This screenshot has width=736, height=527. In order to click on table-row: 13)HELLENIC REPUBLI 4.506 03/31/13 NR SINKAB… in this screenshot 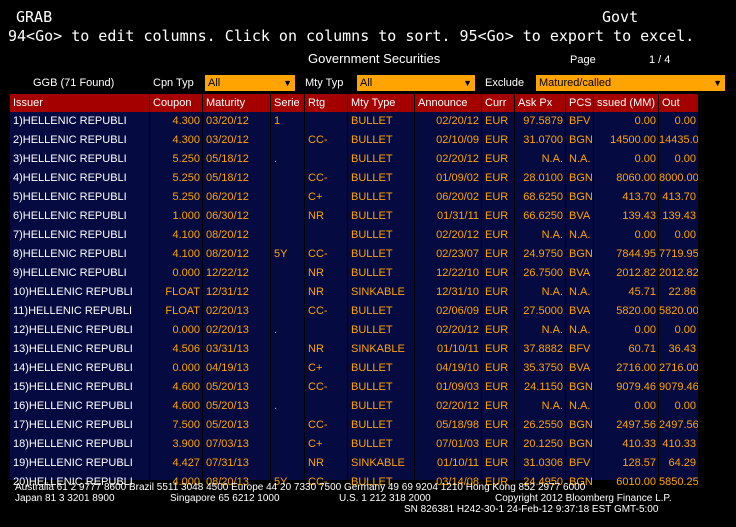, I will do `click(354, 349)`.